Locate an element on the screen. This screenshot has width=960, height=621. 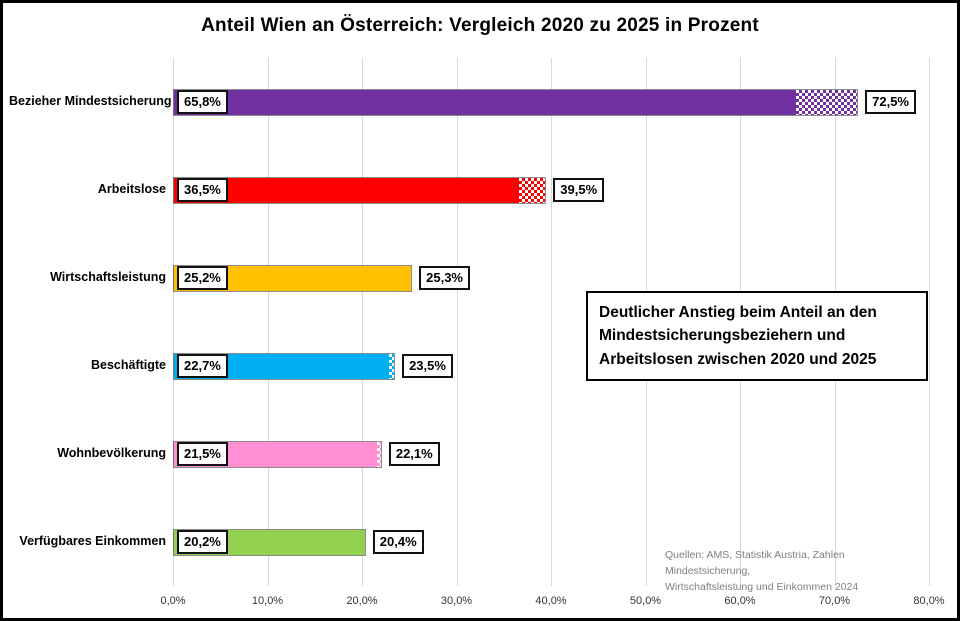
category-label: Arbeitslose is located at coordinates (131, 189).